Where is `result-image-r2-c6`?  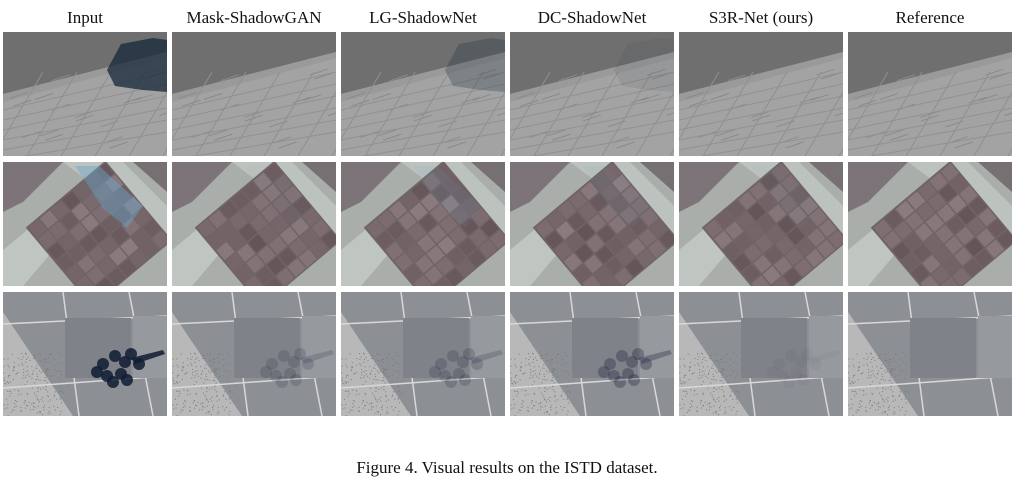 result-image-r2-c6 is located at coordinates (930, 224).